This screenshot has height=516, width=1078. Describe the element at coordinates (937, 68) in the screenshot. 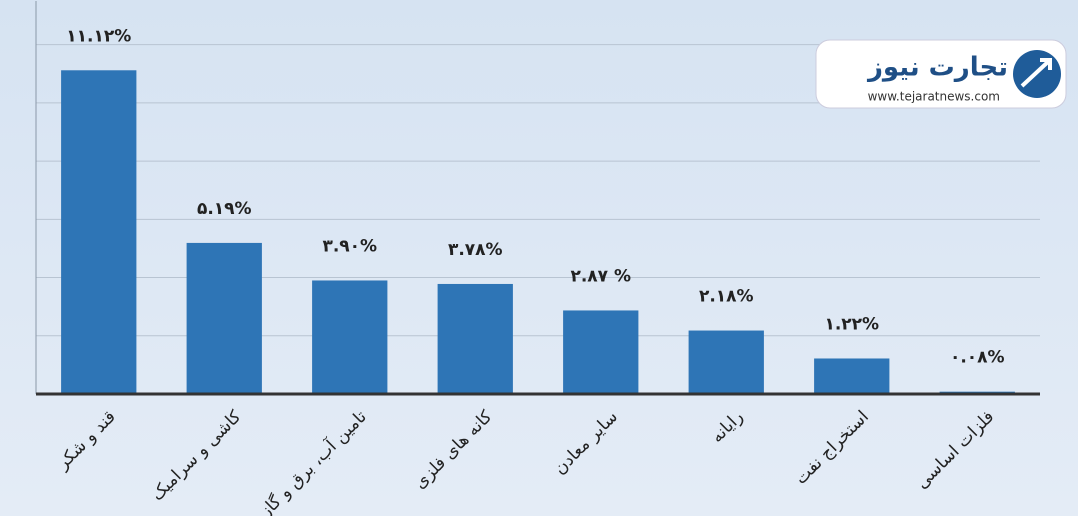

I see `logo-name: تجارت نیوز` at that location.